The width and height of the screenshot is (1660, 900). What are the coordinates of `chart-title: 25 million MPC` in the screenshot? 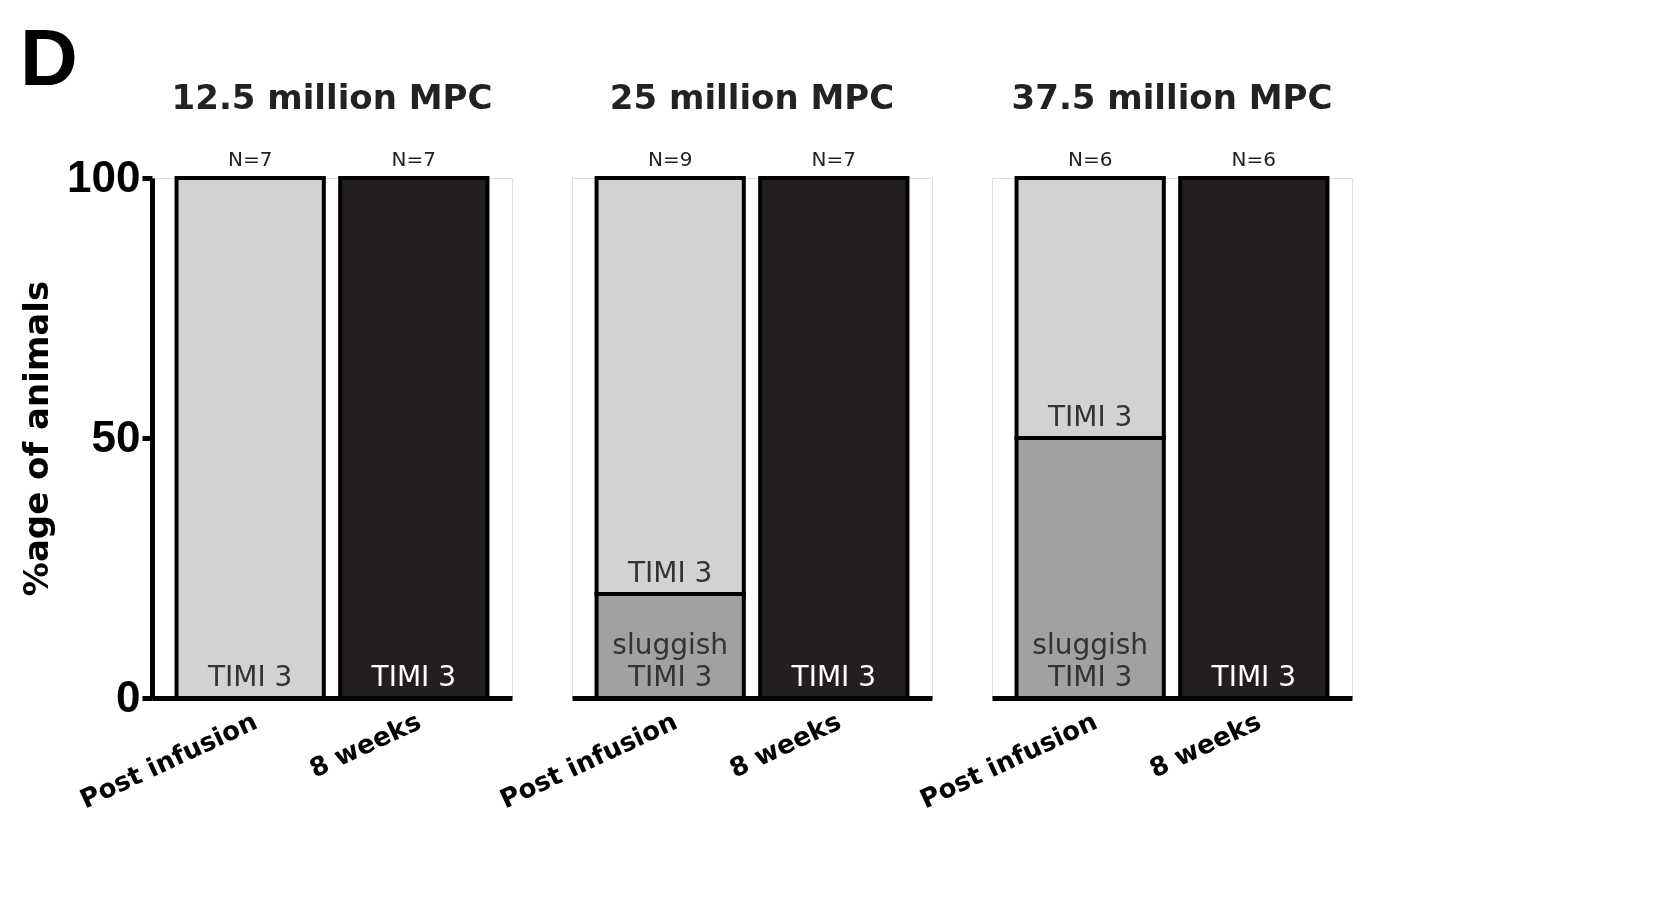 It's located at (752, 97).